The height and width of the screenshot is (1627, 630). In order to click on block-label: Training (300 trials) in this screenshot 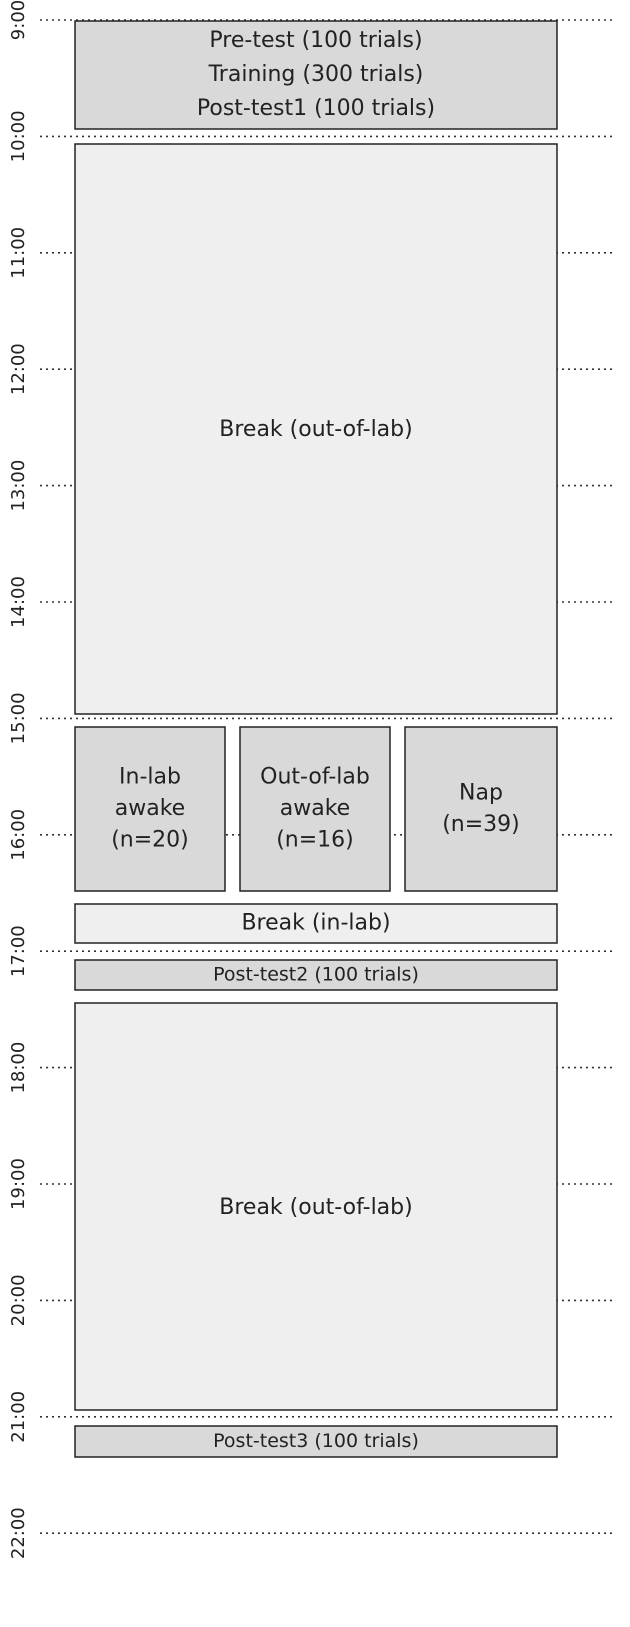, I will do `click(316, 74)`.